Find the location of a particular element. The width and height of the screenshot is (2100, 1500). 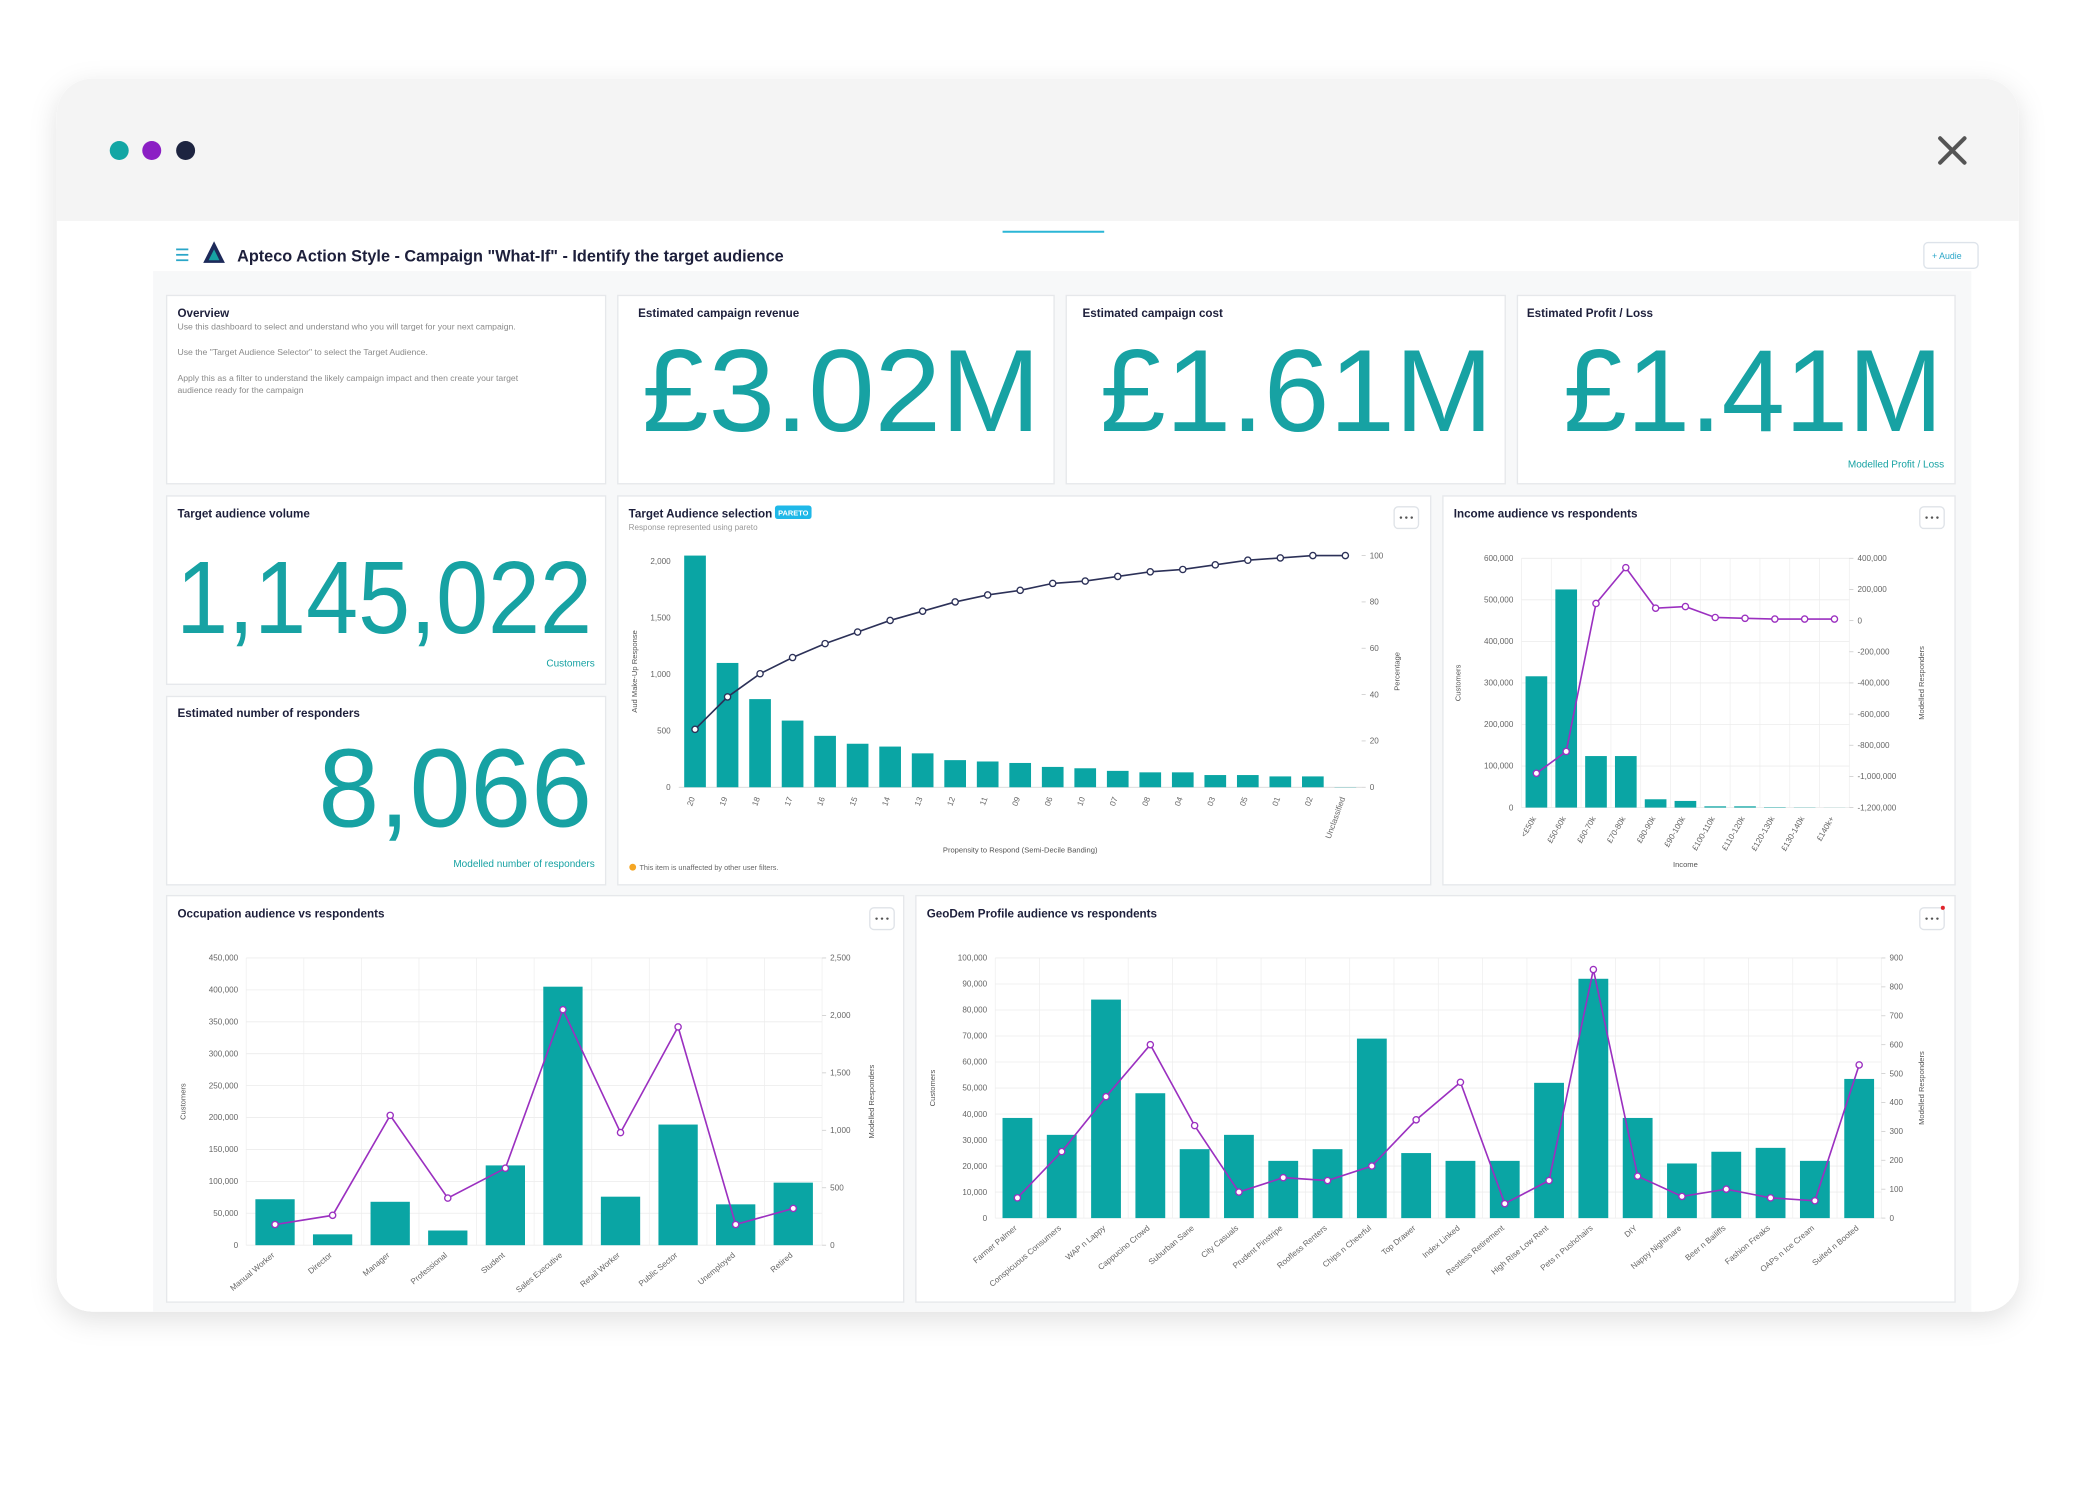

y2-tick-label: -600,000 is located at coordinates (1873, 714).